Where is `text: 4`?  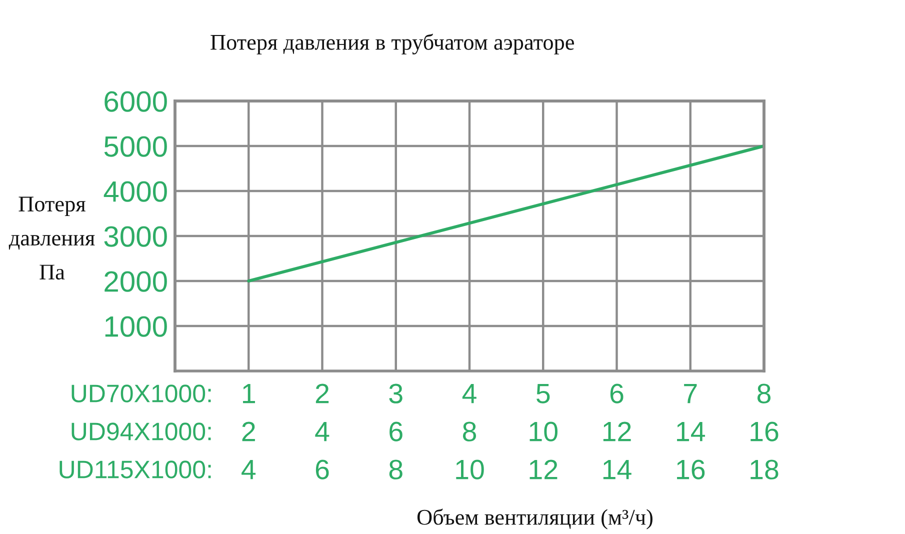 text: 4 is located at coordinates (249, 470).